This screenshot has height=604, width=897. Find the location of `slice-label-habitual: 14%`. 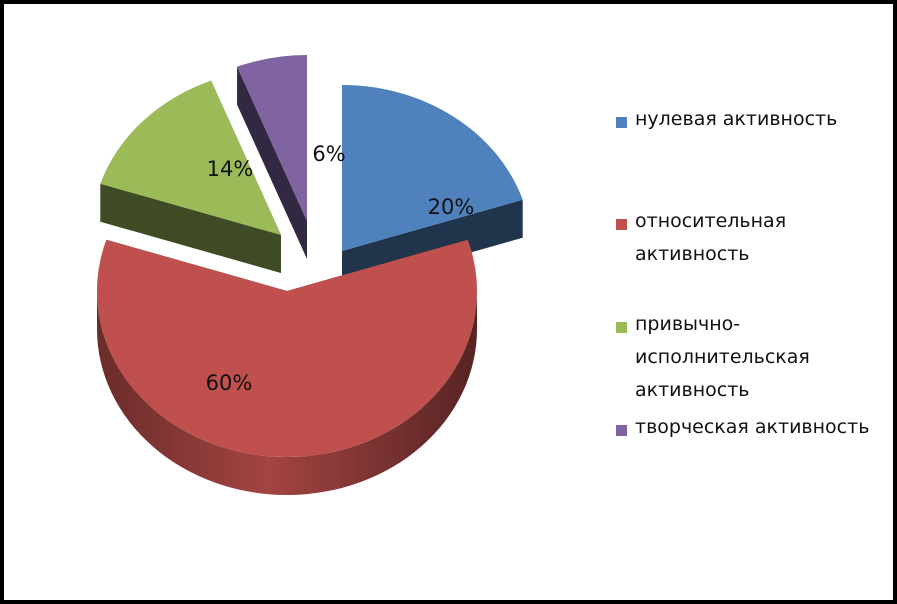

slice-label-habitual: 14% is located at coordinates (230, 169).